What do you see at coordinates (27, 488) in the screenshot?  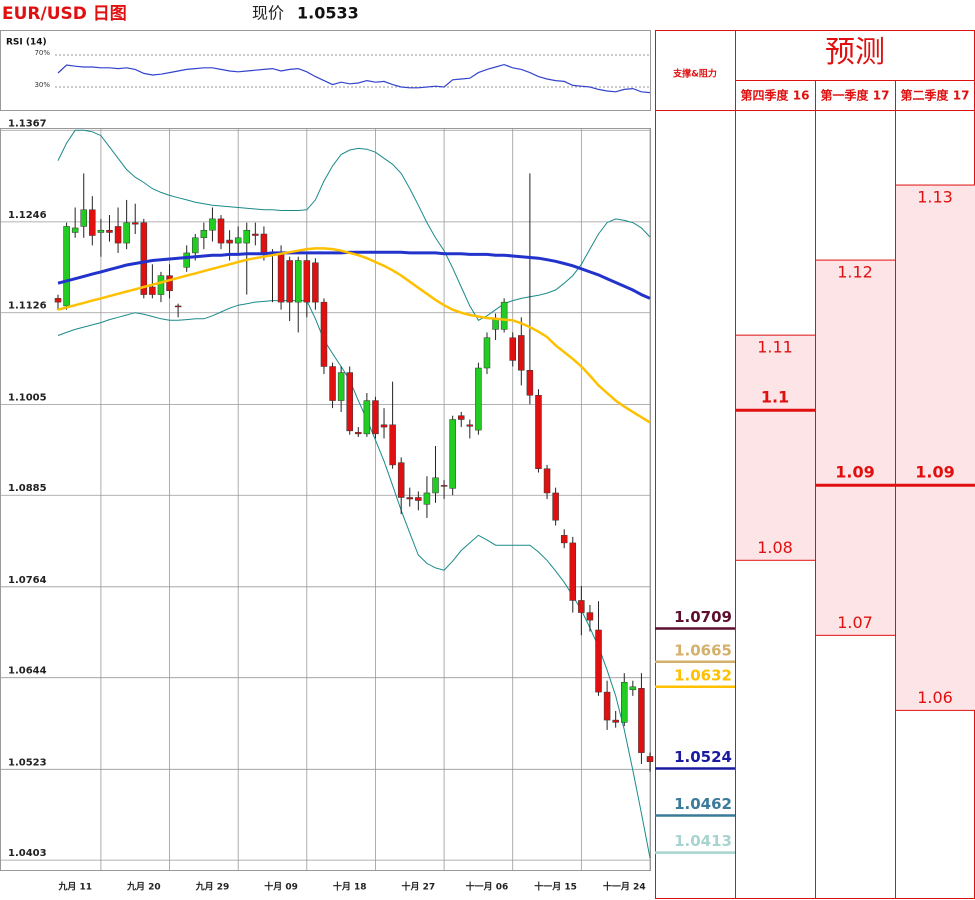 I see `y-tick-label: 1.0885` at bounding box center [27, 488].